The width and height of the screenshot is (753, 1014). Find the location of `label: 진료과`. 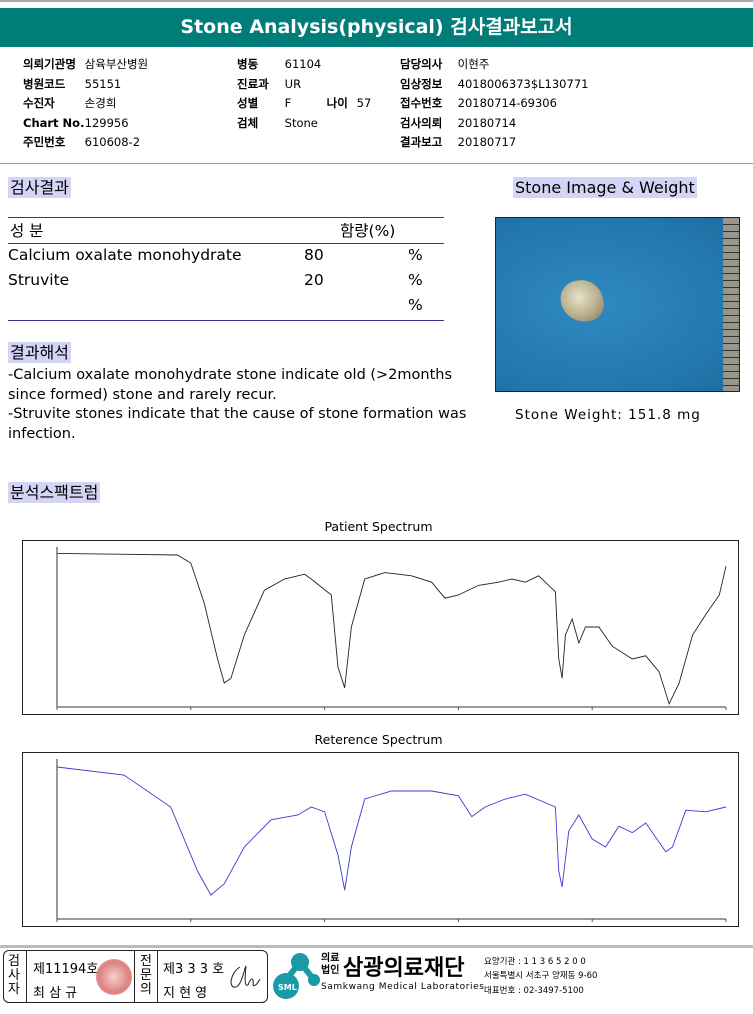

label: 진료과 is located at coordinates (253, 83).